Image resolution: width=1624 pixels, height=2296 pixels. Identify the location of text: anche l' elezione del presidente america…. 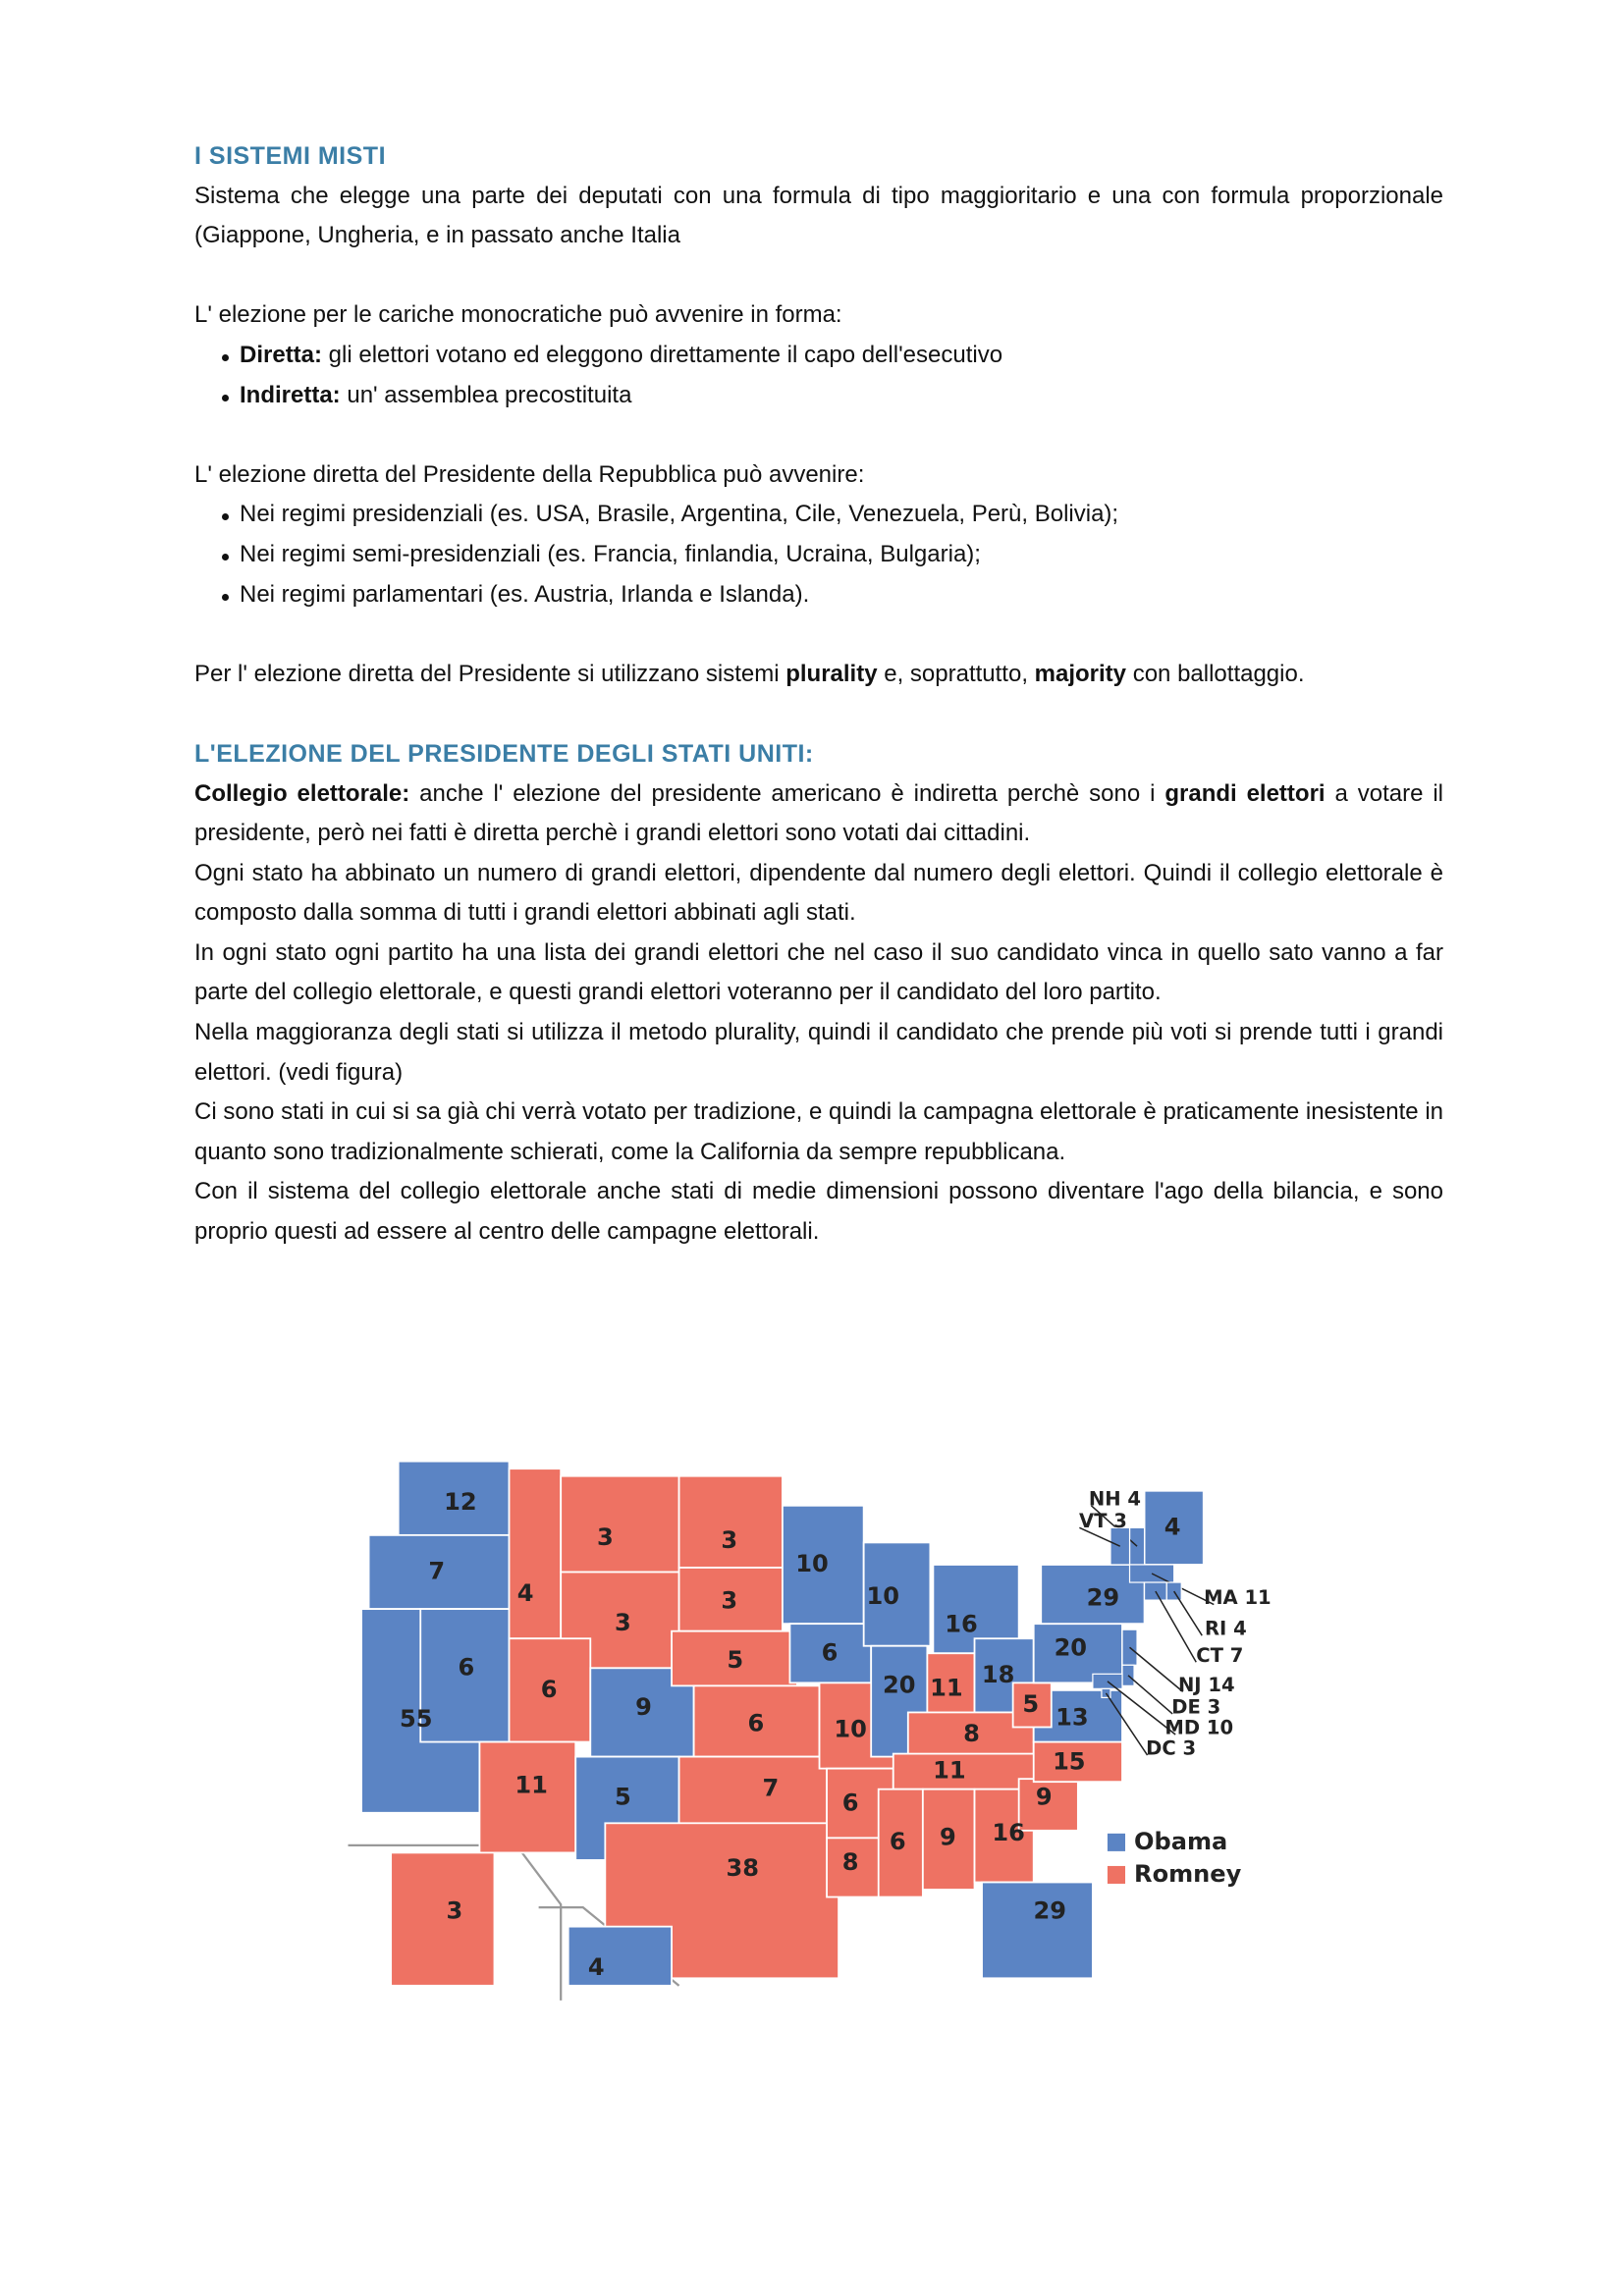
(787, 793).